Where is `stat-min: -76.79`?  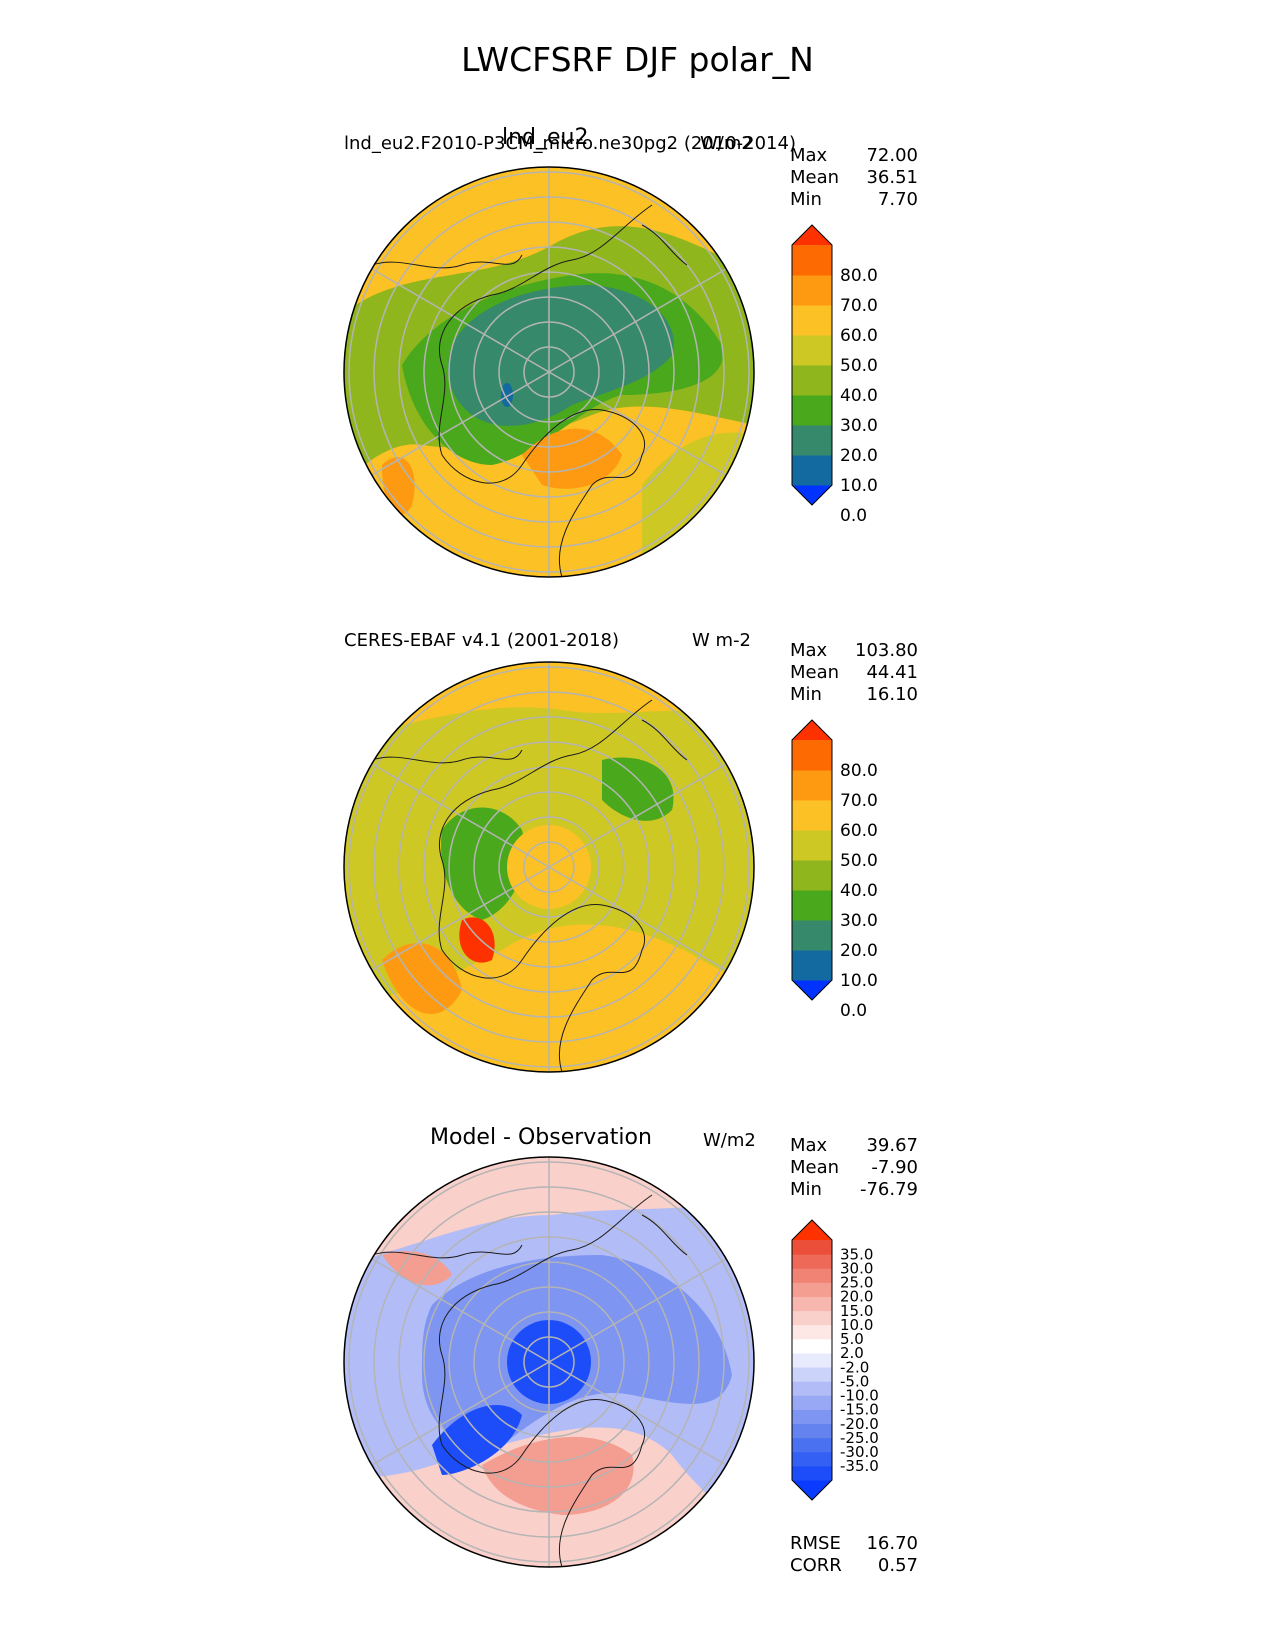 stat-min: -76.79 is located at coordinates (888, 1189).